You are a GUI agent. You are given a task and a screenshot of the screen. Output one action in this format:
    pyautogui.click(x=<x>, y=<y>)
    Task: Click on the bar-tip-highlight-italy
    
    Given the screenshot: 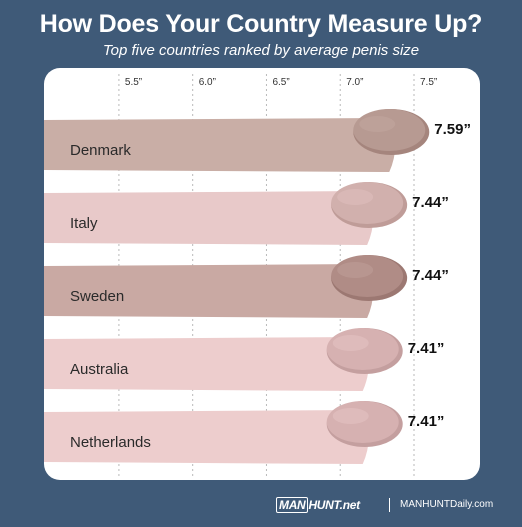 What is the action you would take?
    pyautogui.click(x=355, y=197)
    